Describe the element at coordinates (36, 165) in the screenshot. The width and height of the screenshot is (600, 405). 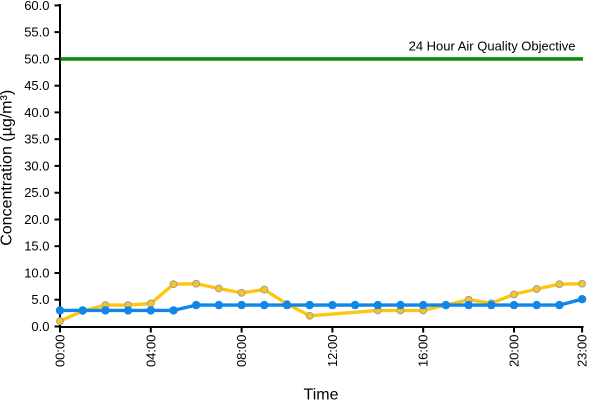
I see `svg-text: 30.0` at that location.